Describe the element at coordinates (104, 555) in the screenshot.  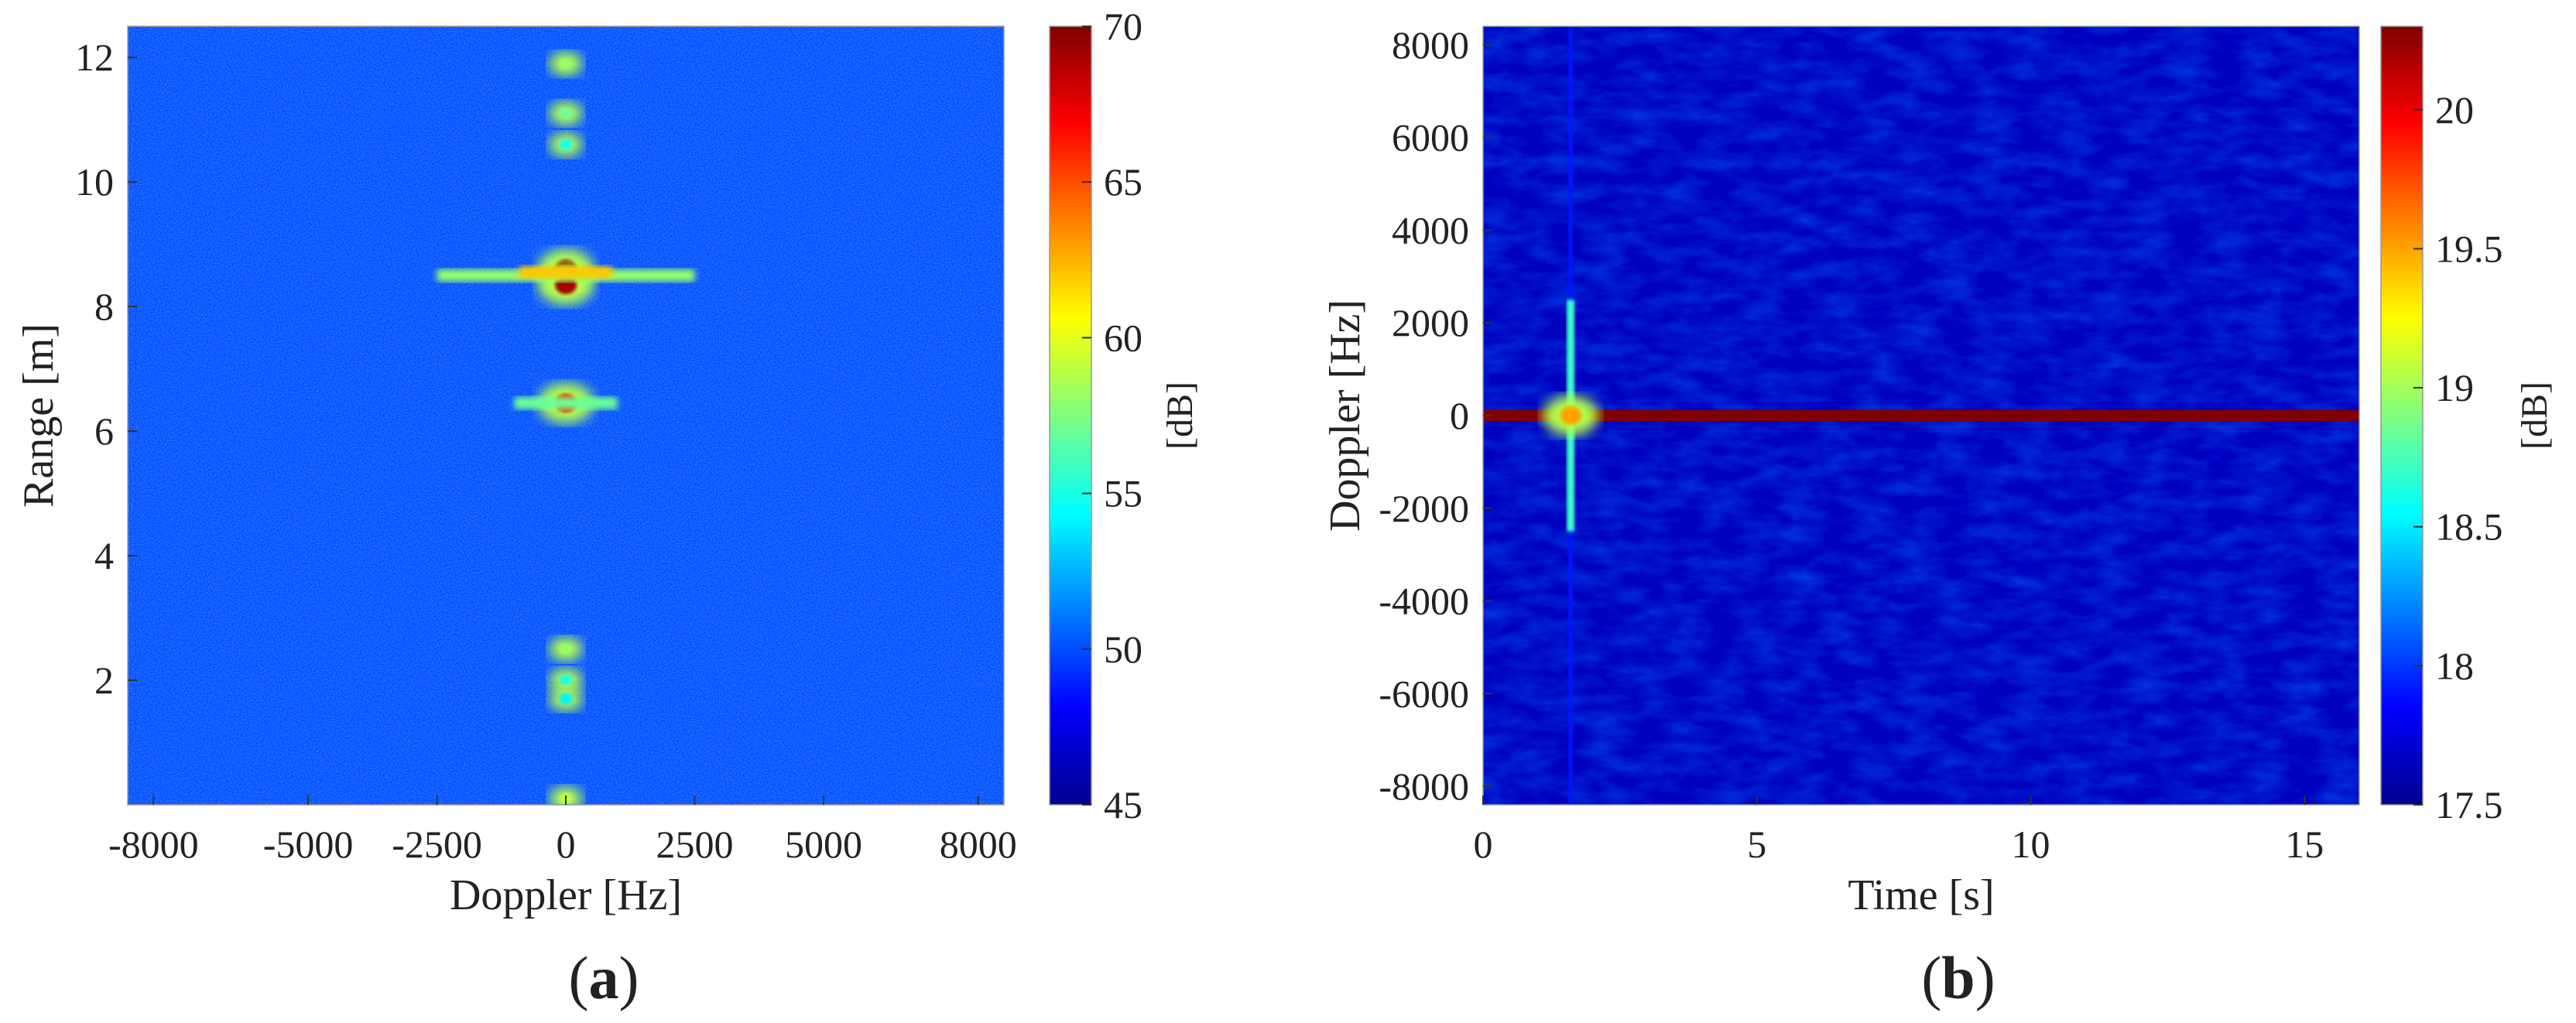
I see `panel-a-ytick-label: 4` at that location.